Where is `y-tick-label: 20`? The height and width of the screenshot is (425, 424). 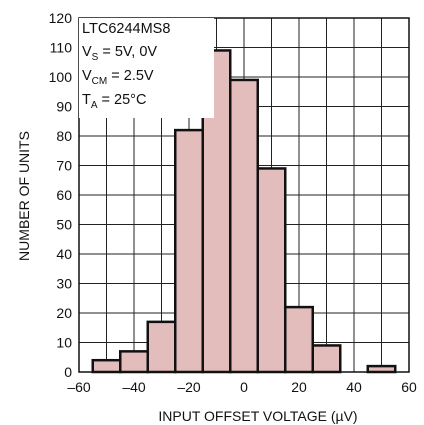 y-tick-label: 20 is located at coordinates (64, 313).